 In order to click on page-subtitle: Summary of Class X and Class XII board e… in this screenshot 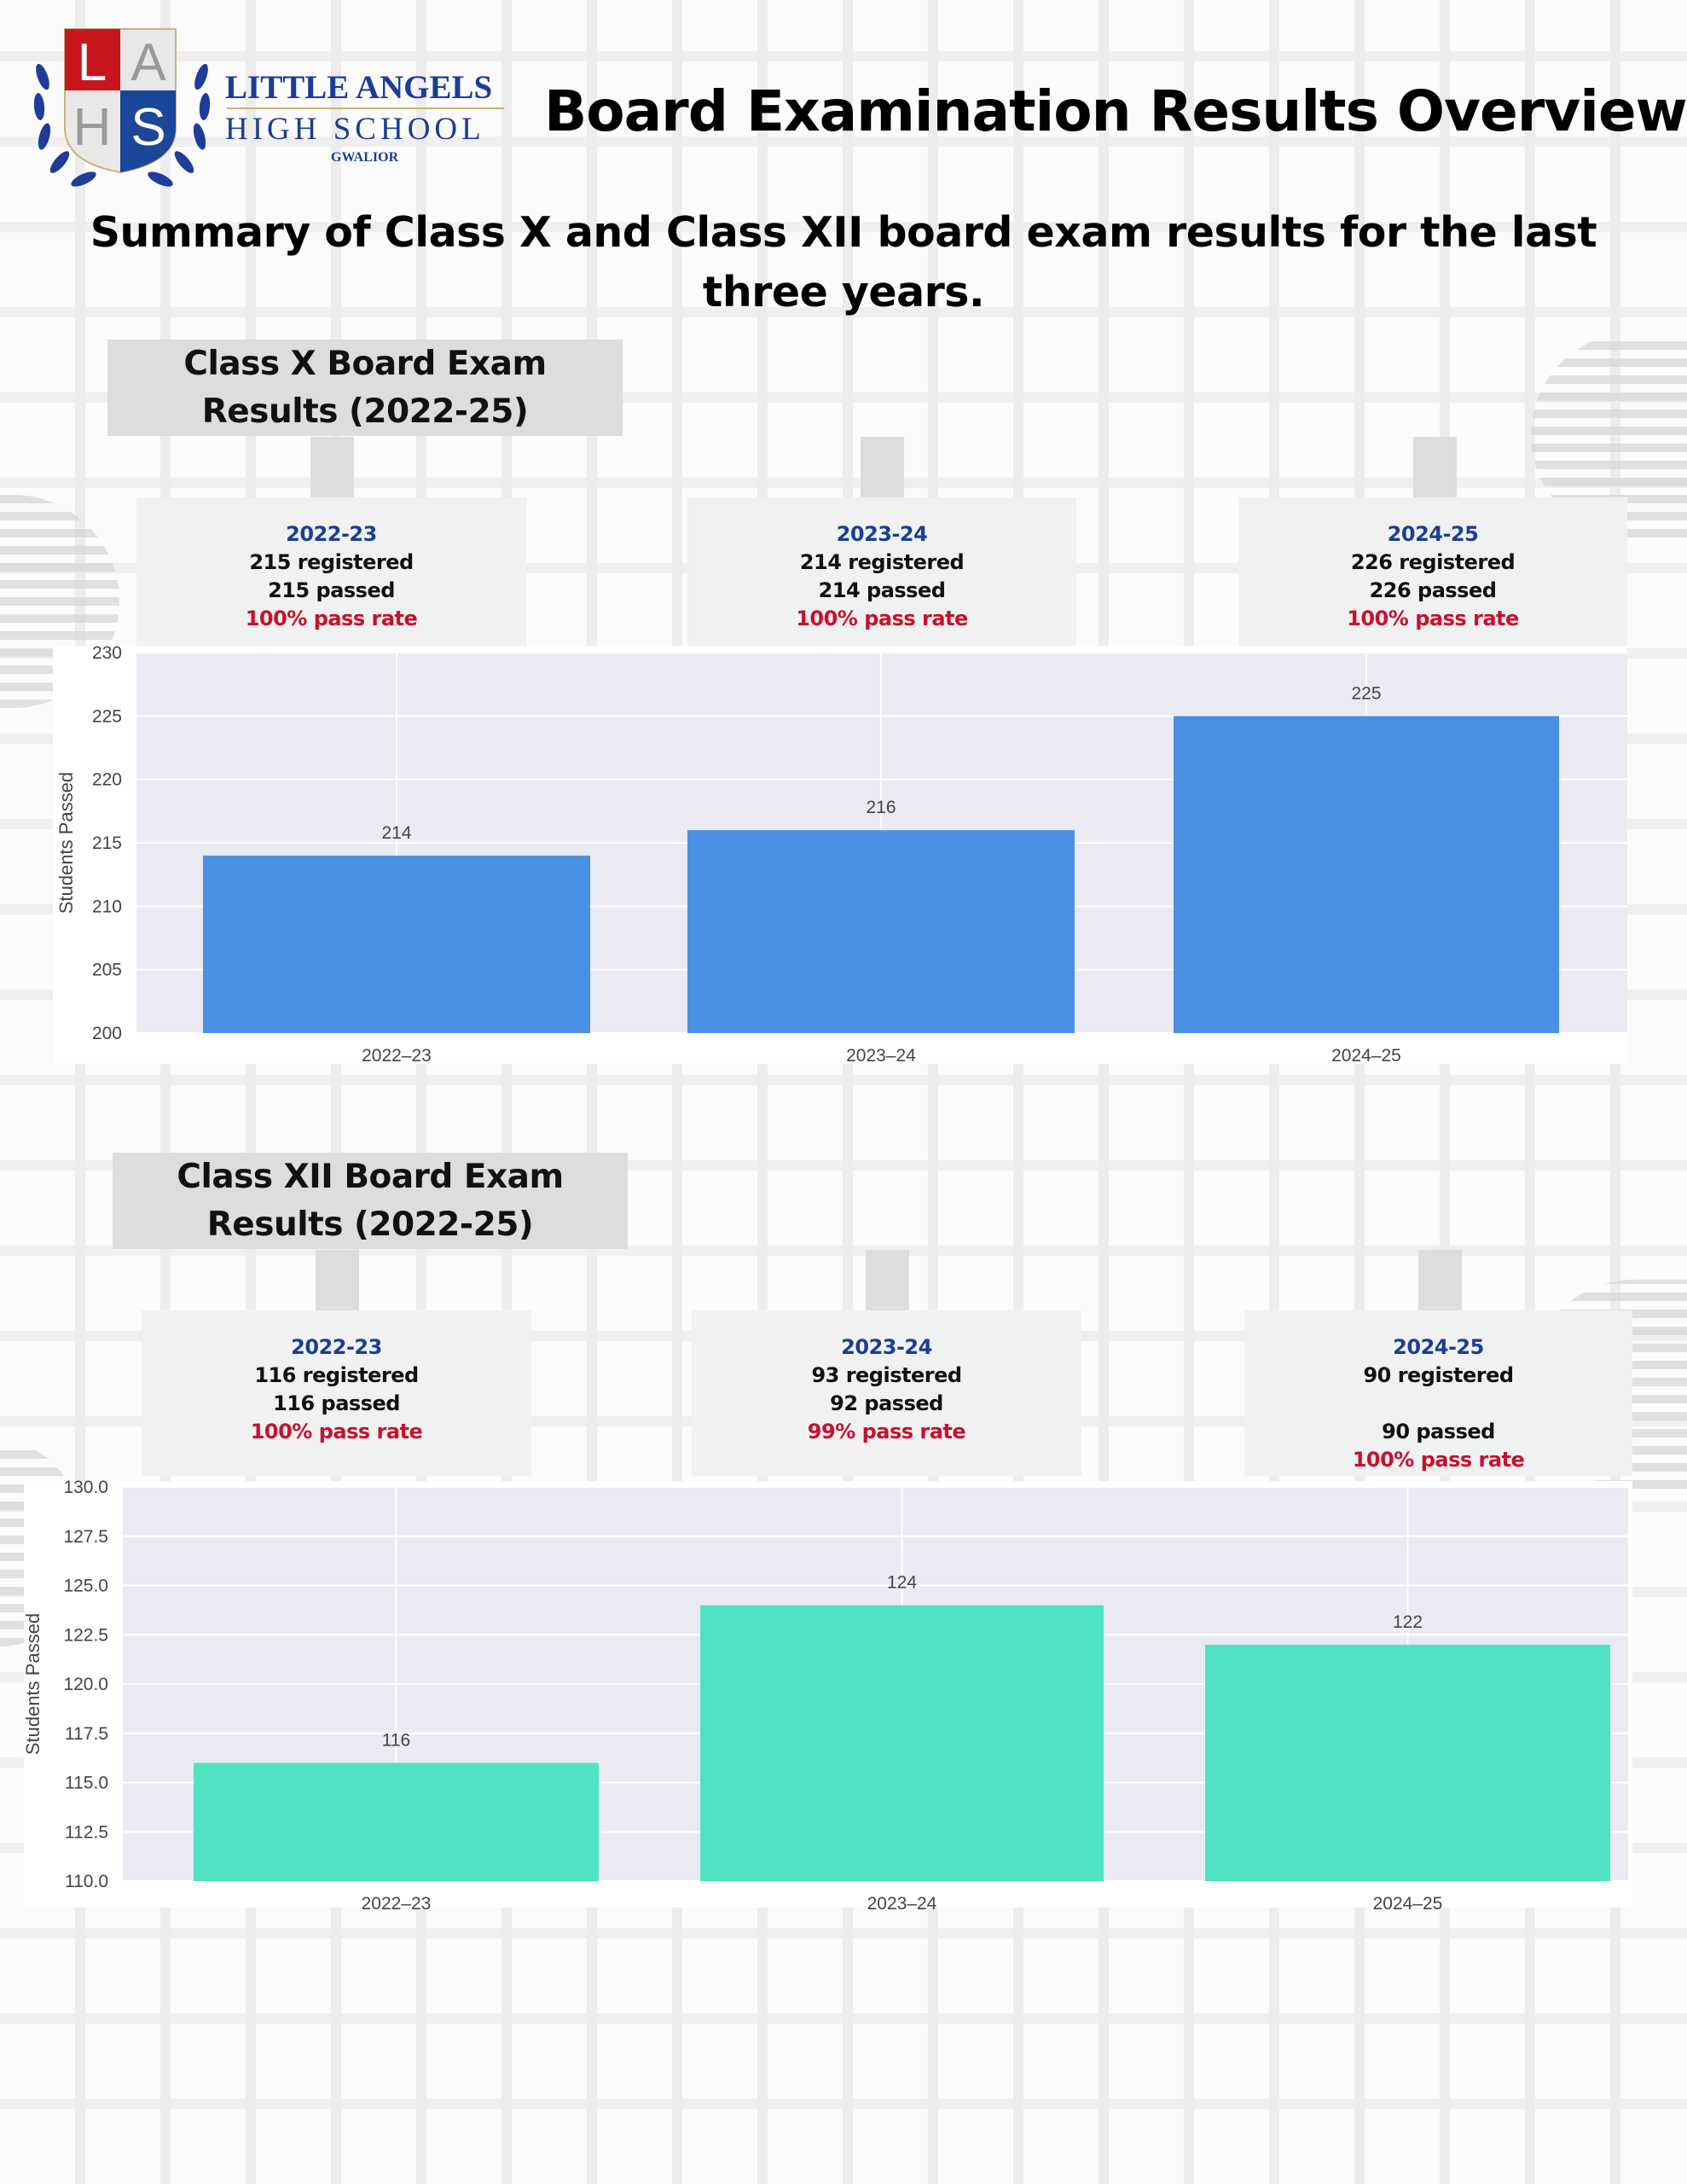, I will do `click(843, 262)`.